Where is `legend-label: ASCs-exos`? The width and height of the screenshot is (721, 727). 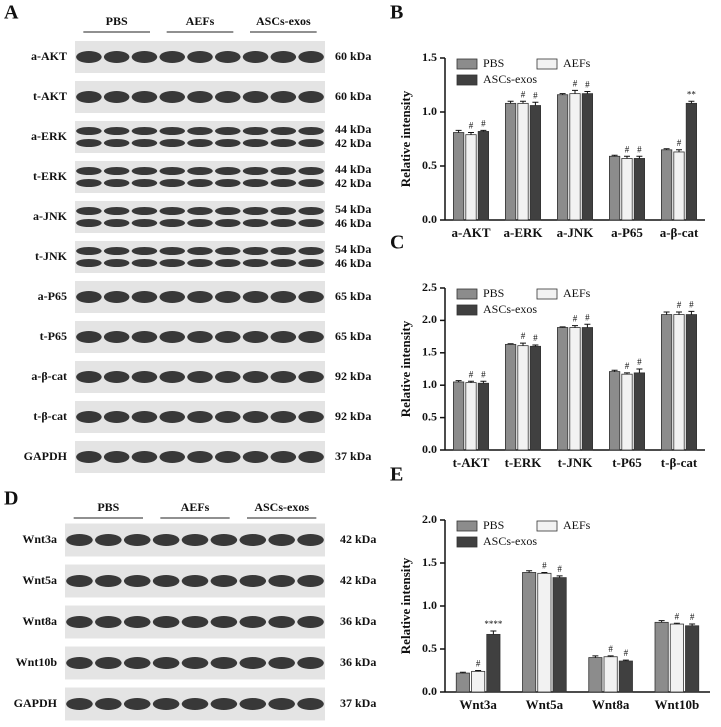
legend-label: ASCs-exos is located at coordinates (510, 541).